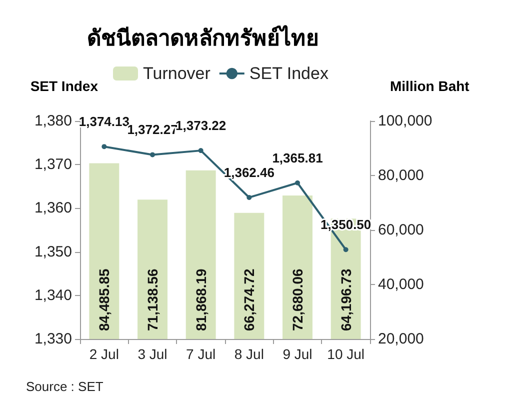 The image size is (512, 403). Describe the element at coordinates (201, 126) in the screenshot. I see `data-label: 1,373.22` at that location.